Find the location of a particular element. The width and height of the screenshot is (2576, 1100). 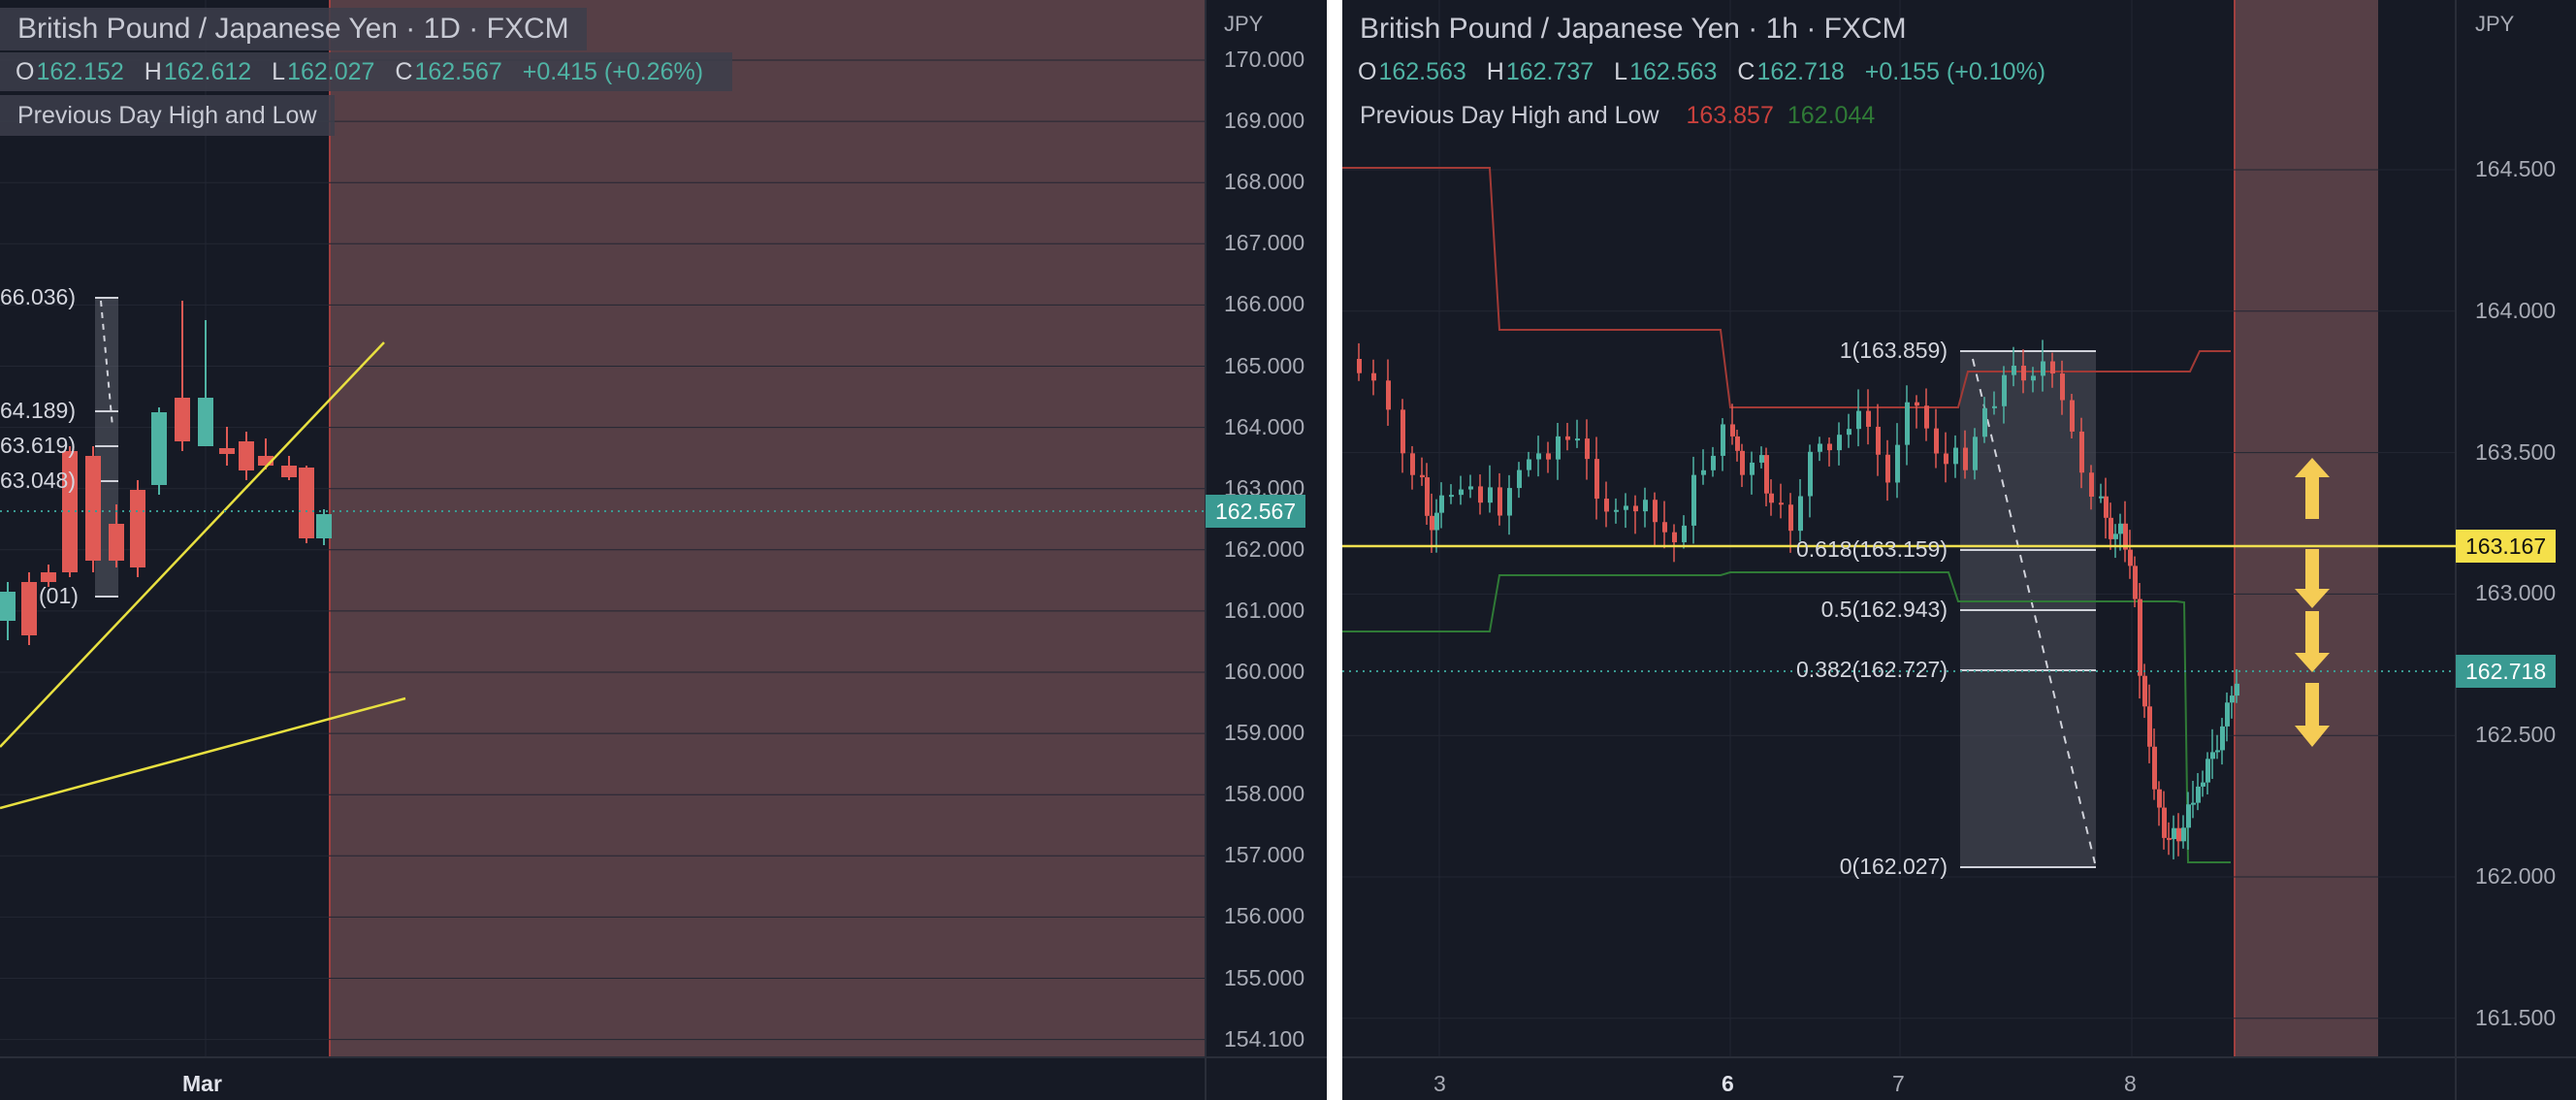

time-label: 7 is located at coordinates (1898, 1083).